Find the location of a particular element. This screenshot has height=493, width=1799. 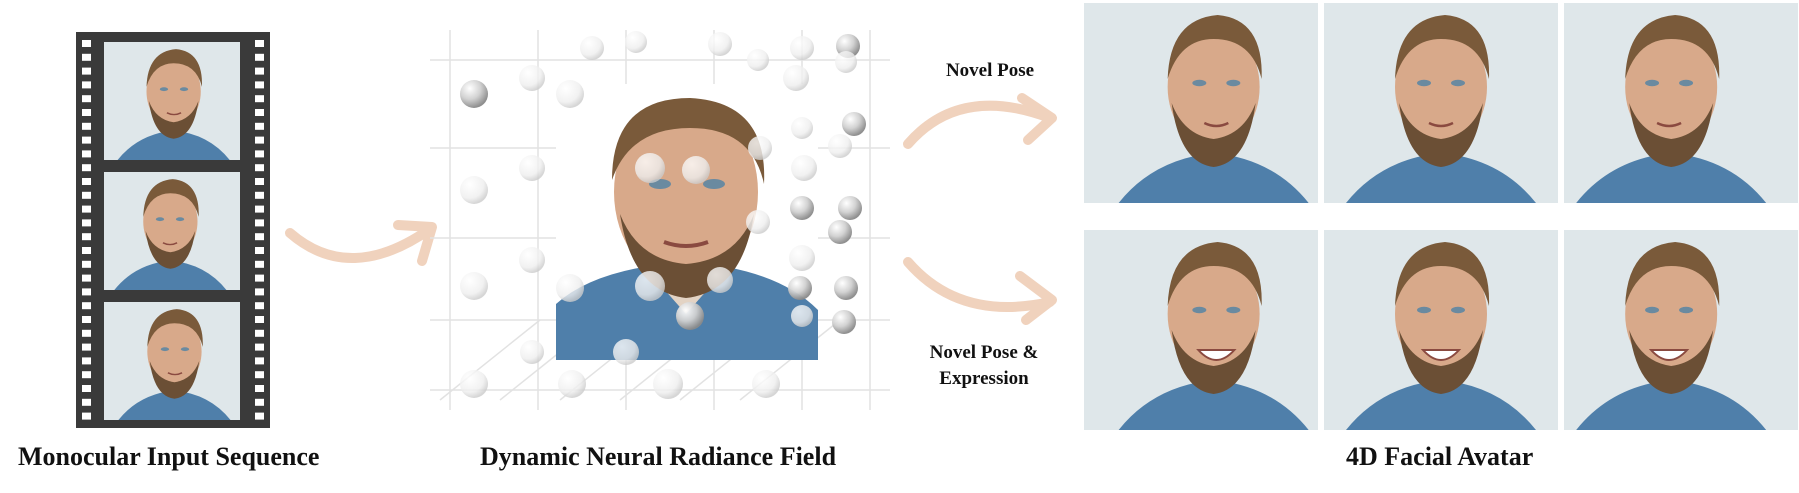

label-line-2: Expression is located at coordinates (984, 378).